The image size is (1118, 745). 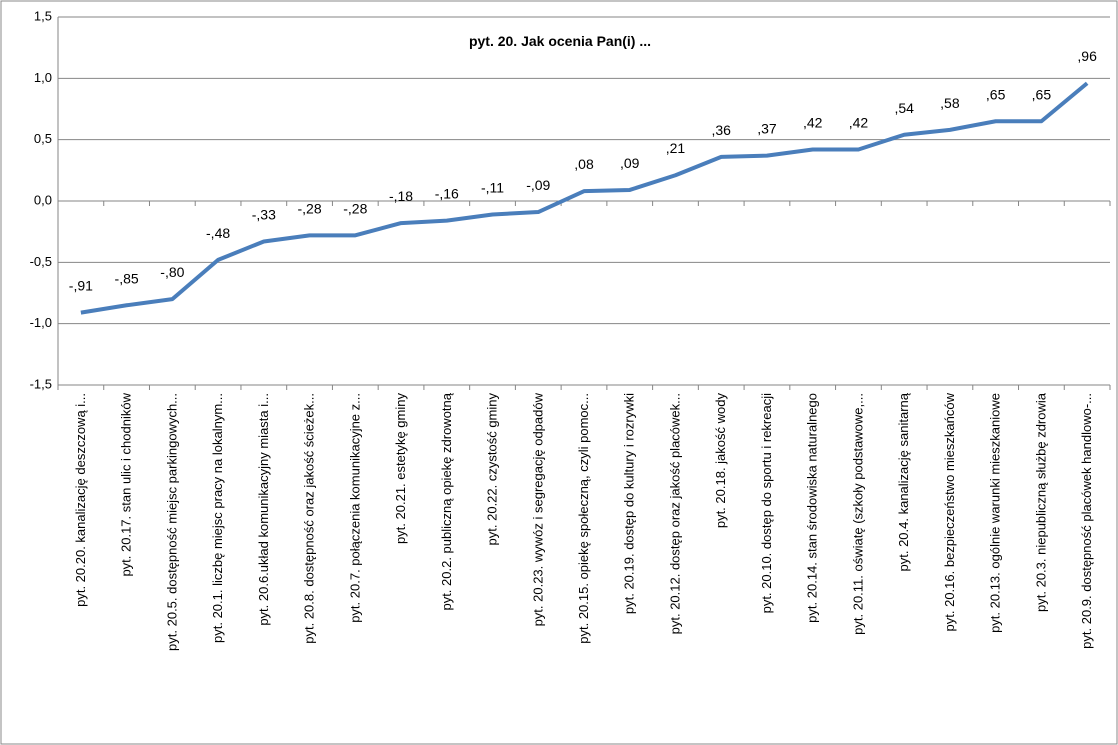 I want to click on data-label: -,85, so click(x=127, y=278).